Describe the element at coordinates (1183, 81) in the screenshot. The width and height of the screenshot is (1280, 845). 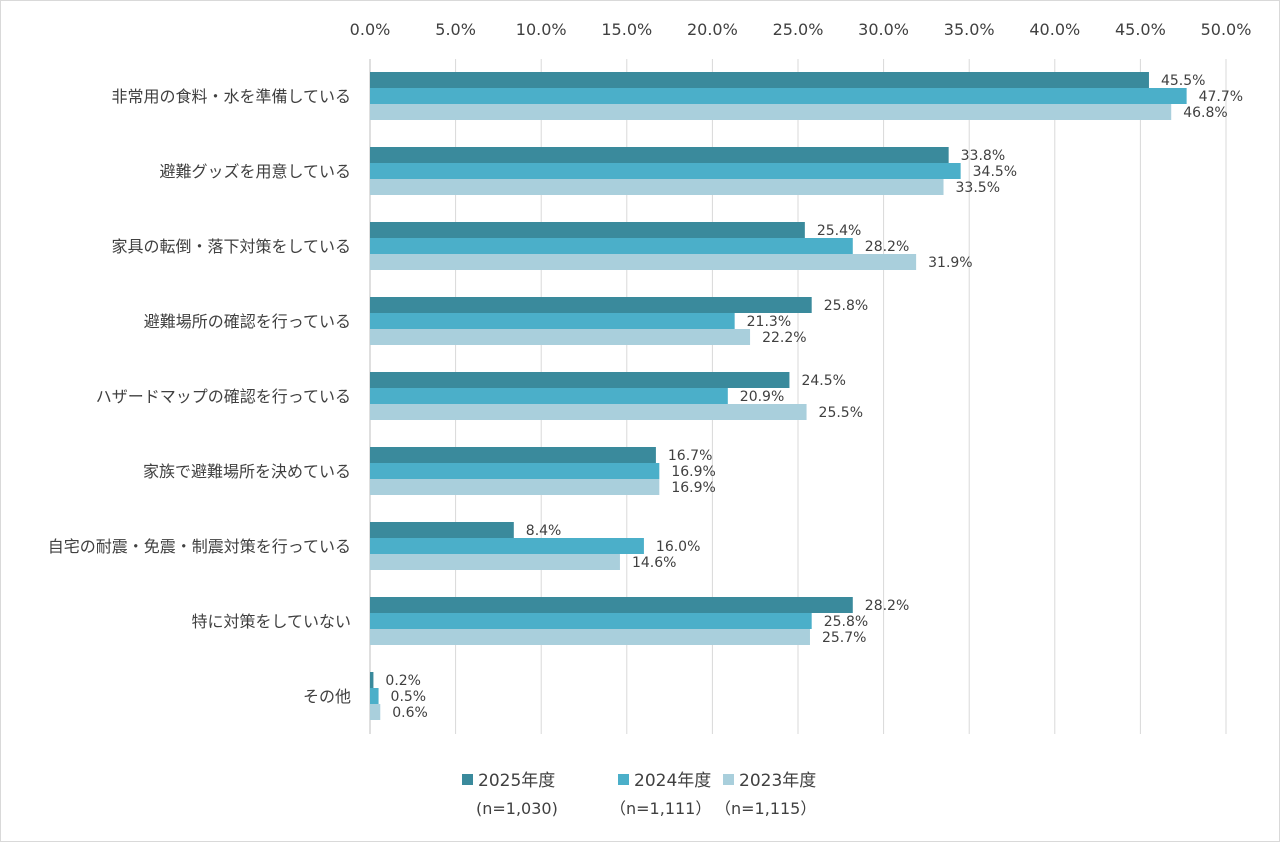
I see `data-label: 45.5%` at that location.